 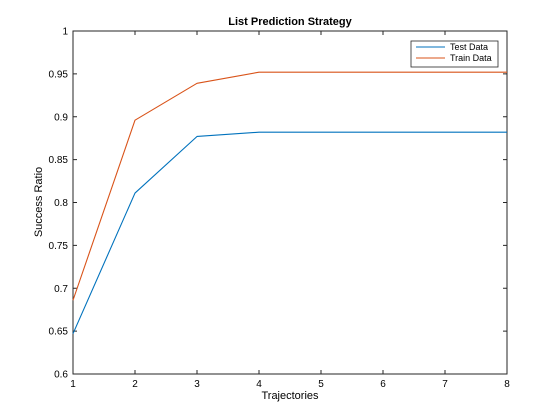 What do you see at coordinates (290, 22) in the screenshot?
I see `chart-title: List Prediction Strategy` at bounding box center [290, 22].